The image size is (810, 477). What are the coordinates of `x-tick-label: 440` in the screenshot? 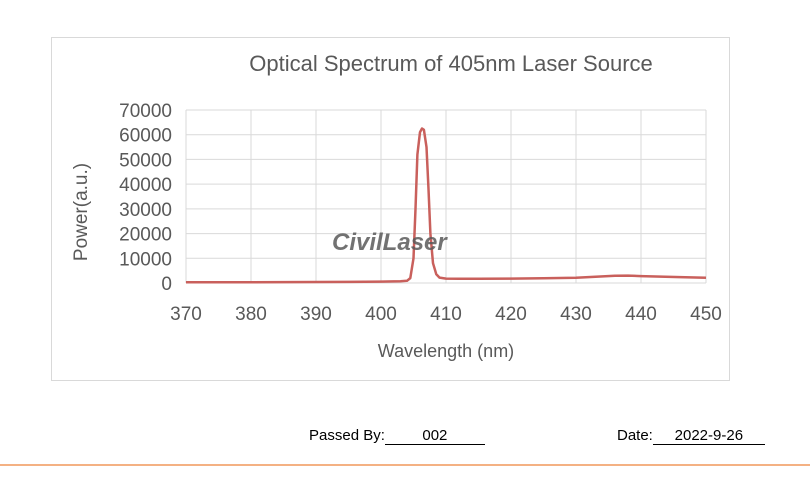 It's located at (641, 314).